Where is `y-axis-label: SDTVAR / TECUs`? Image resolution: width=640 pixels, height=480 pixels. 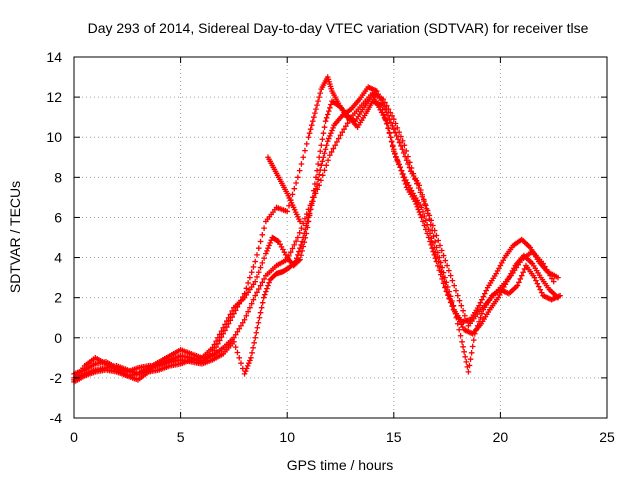
y-axis-label: SDTVAR / TECUs is located at coordinates (15, 237).